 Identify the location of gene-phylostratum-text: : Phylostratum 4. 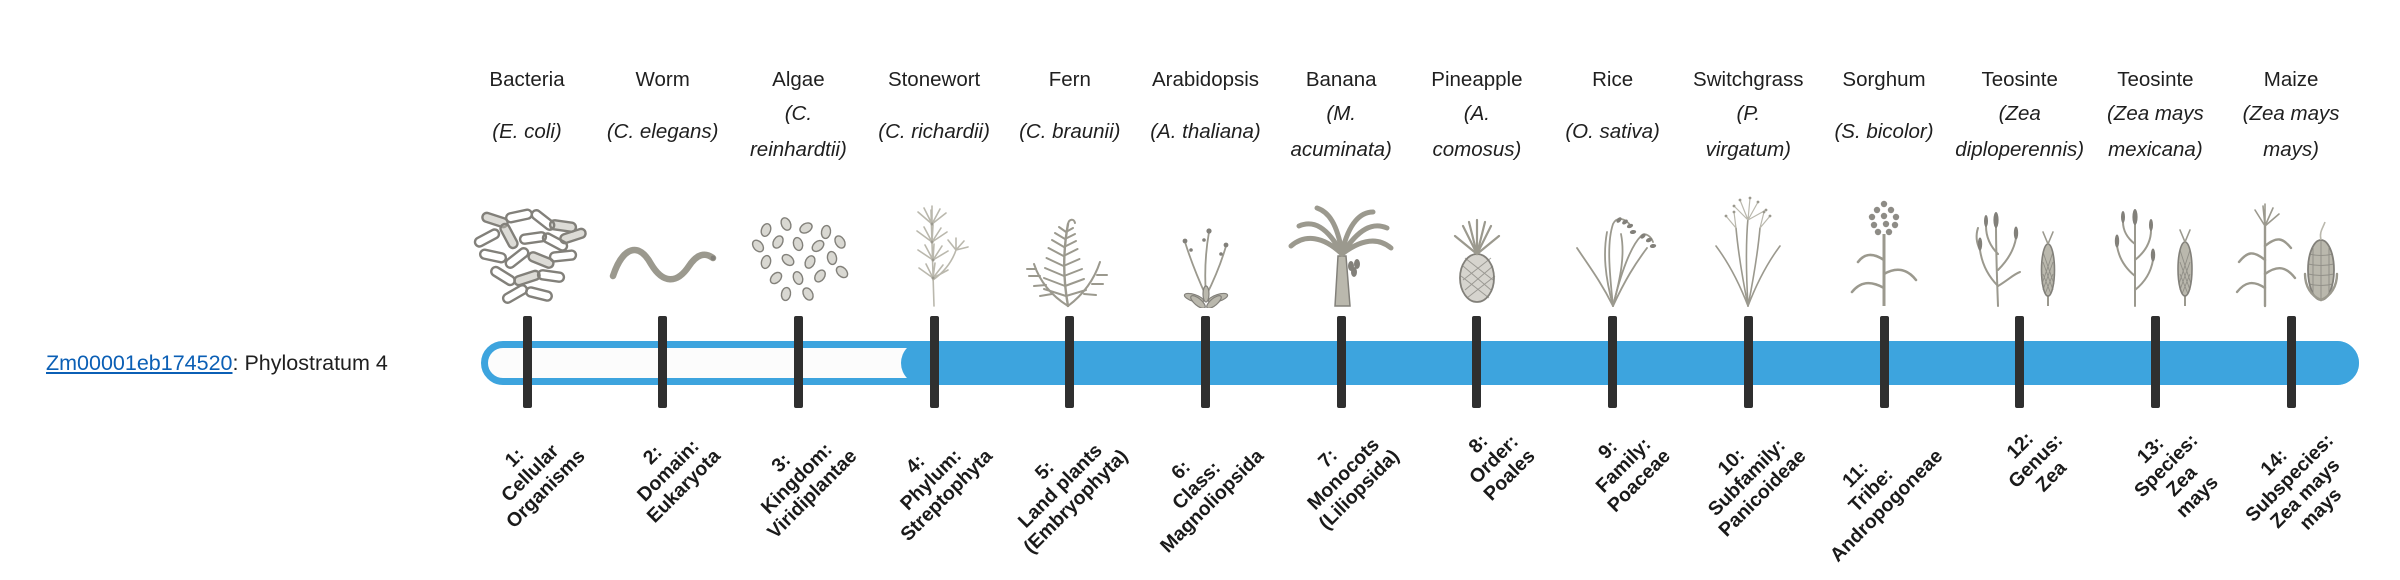
(310, 362).